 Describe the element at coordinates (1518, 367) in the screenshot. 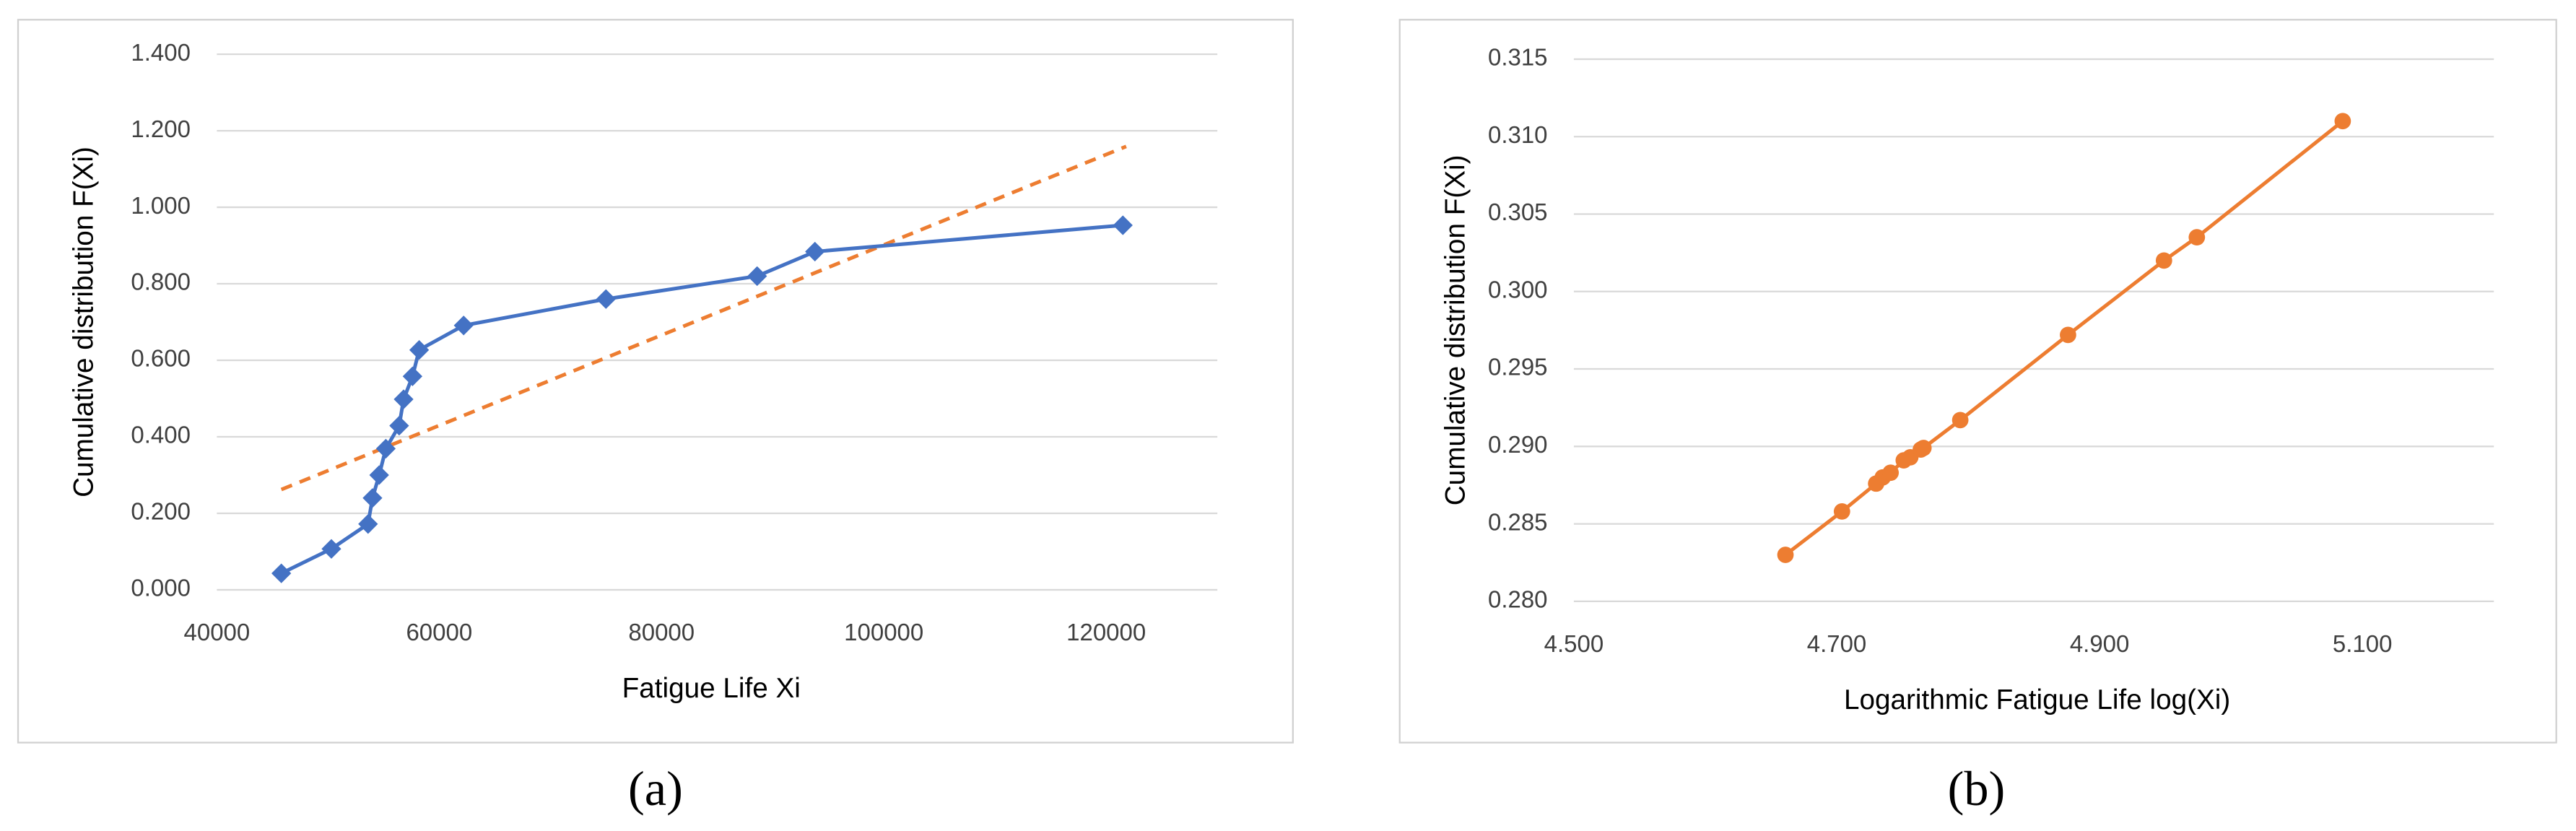

I see `y-tick-label: 0.295` at that location.